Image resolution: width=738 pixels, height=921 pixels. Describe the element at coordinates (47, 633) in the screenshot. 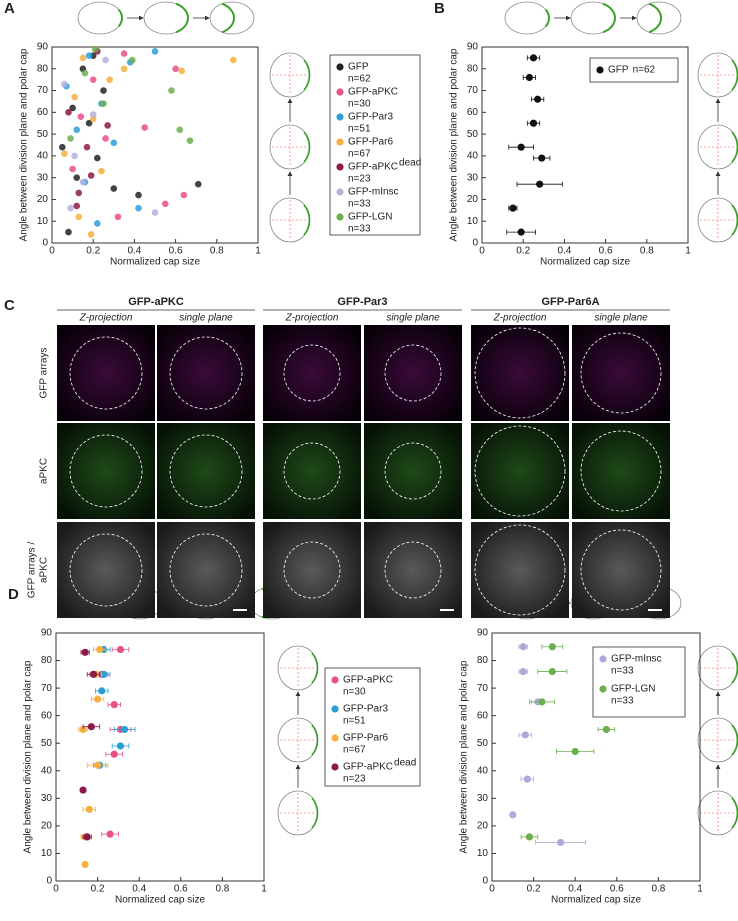

I see `y-tick-label: 90` at that location.